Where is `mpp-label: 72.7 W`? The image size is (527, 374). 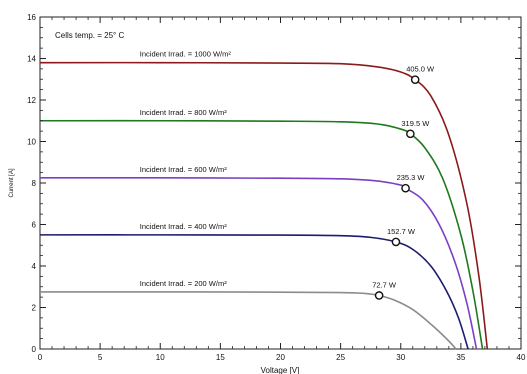 mpp-label: 72.7 W is located at coordinates (384, 284).